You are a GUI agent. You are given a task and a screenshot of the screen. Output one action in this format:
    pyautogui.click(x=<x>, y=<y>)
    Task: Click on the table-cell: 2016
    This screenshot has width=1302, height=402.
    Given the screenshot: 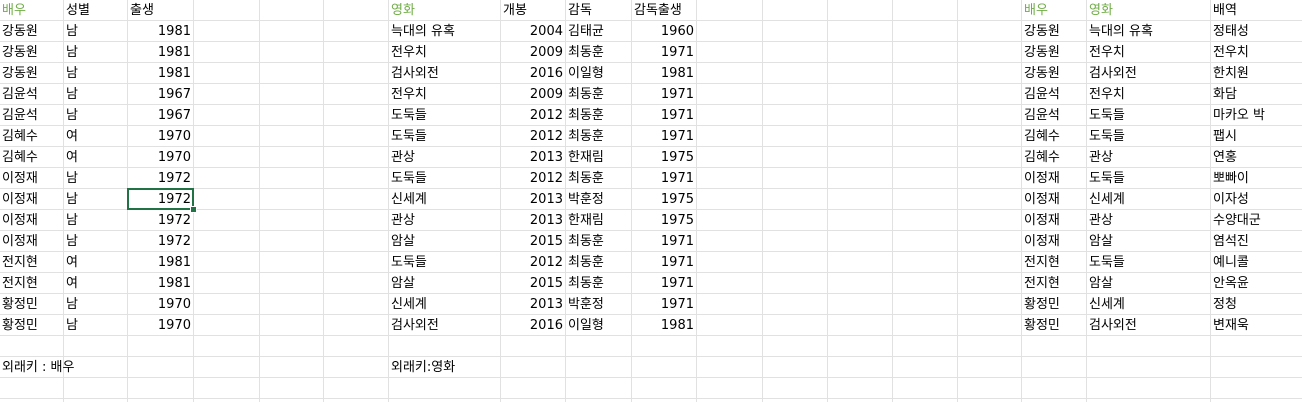 What is the action you would take?
    pyautogui.click(x=546, y=73)
    